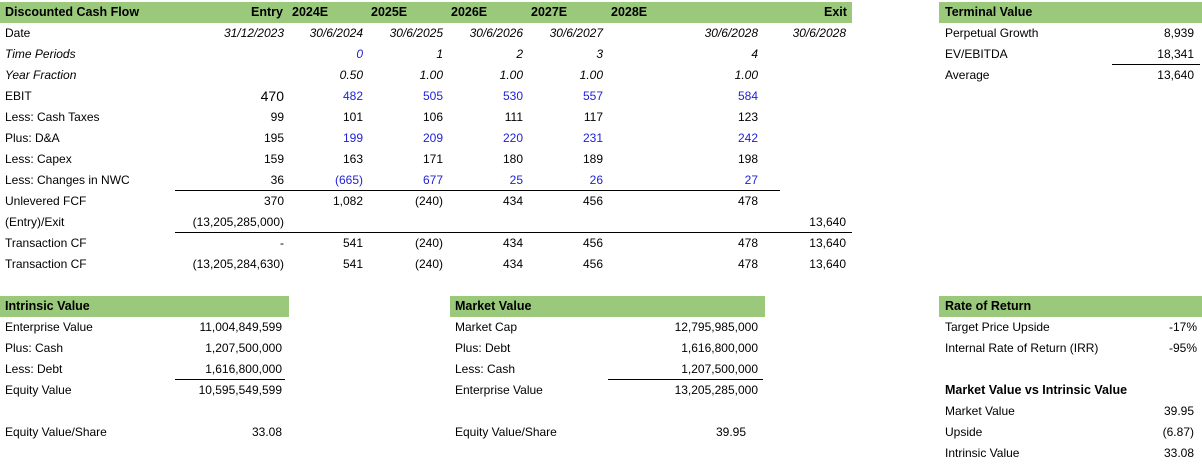 The height and width of the screenshot is (470, 1202). I want to click on dcf-cell: 195, so click(273, 138).